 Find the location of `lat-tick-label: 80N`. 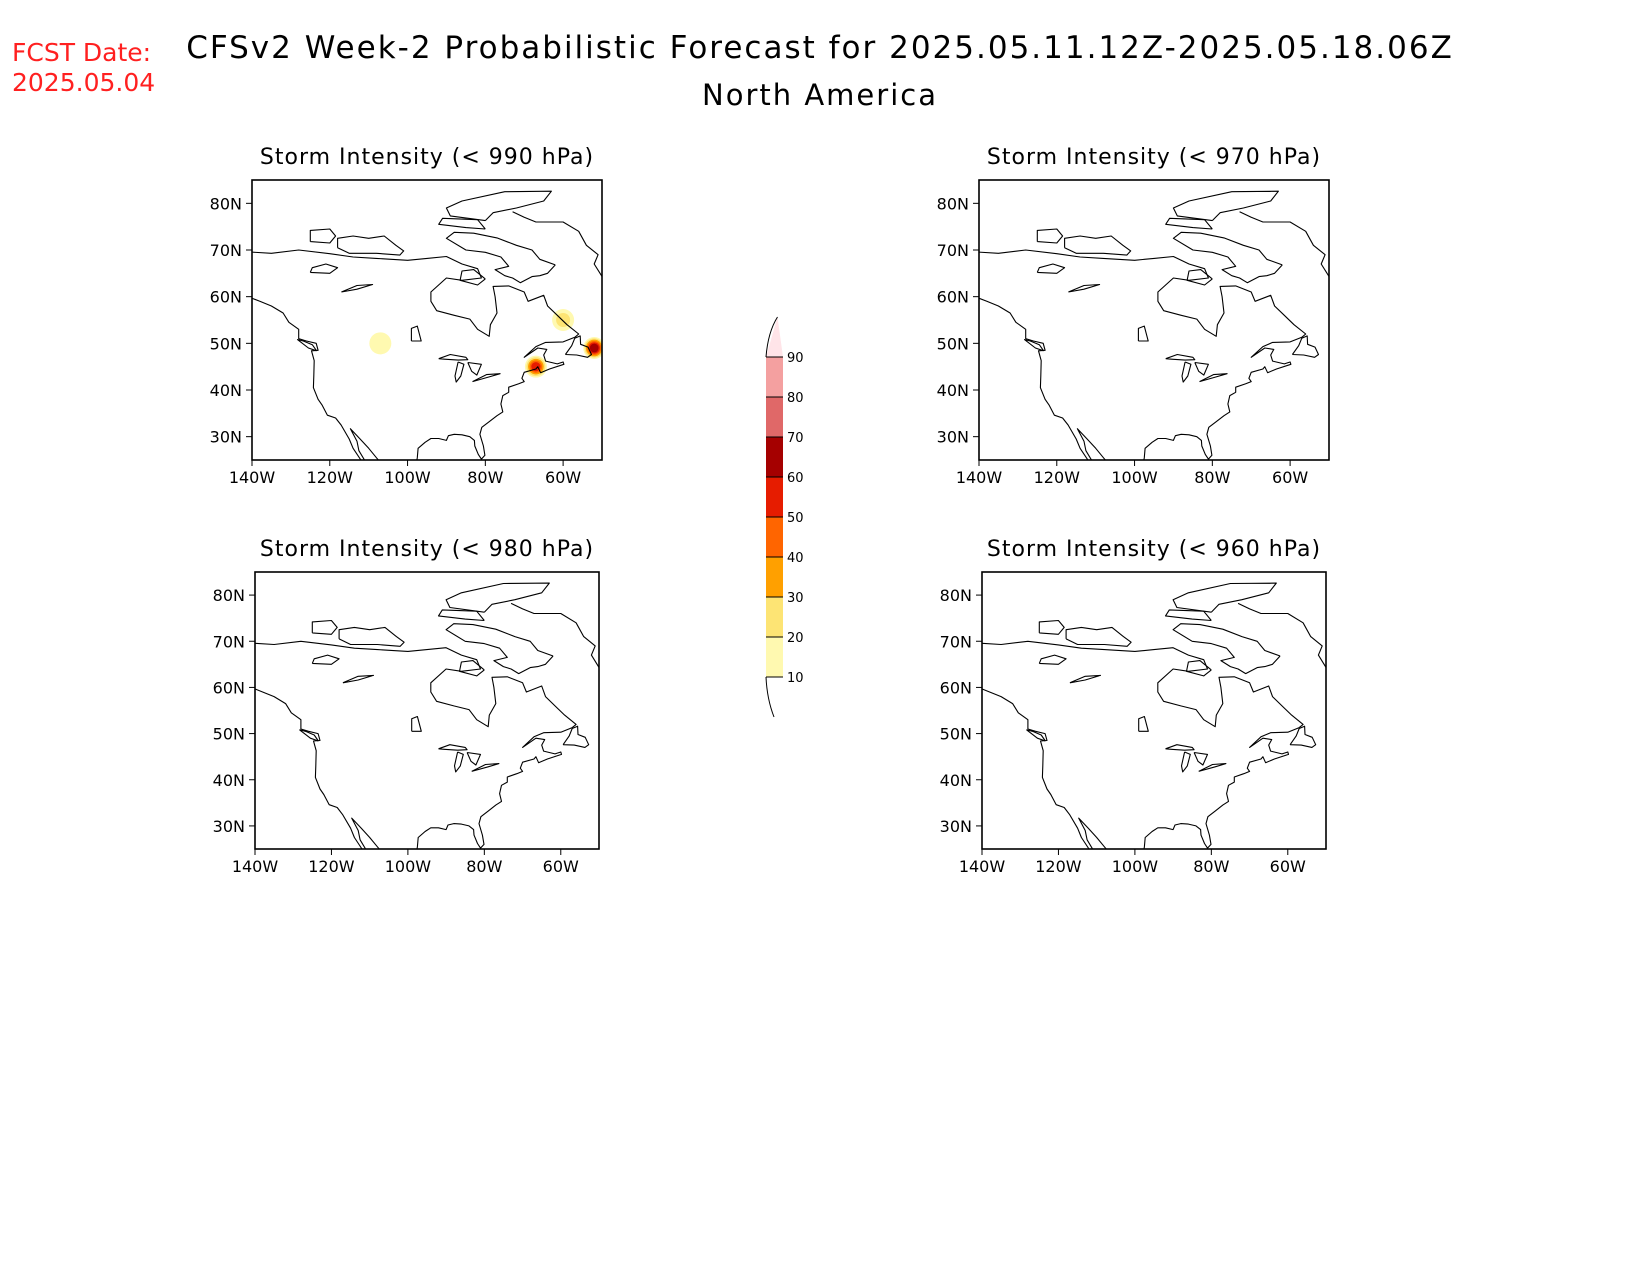

lat-tick-label: 80N is located at coordinates (953, 203).